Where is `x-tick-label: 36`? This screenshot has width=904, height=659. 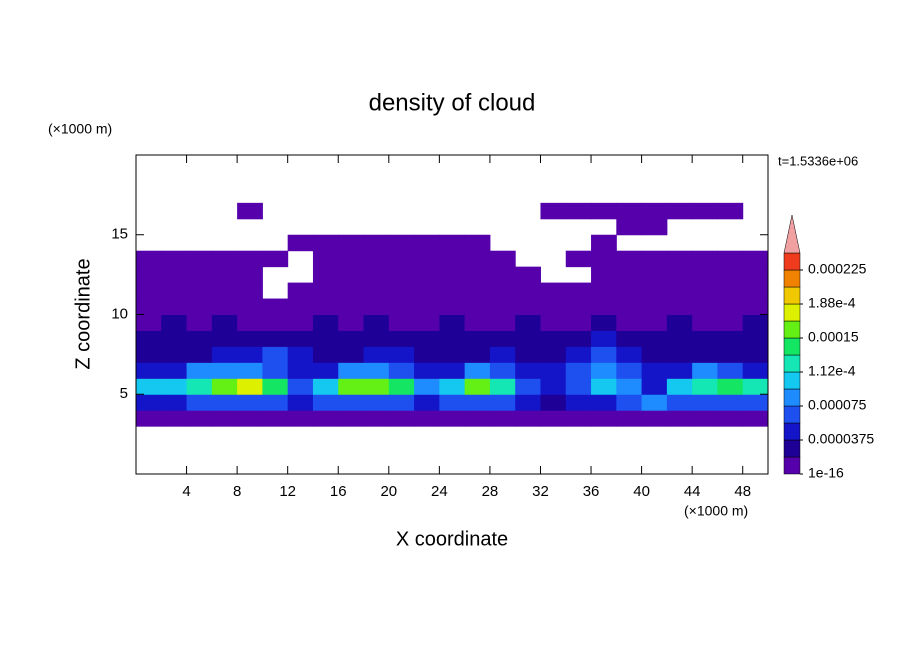 x-tick-label: 36 is located at coordinates (591, 491).